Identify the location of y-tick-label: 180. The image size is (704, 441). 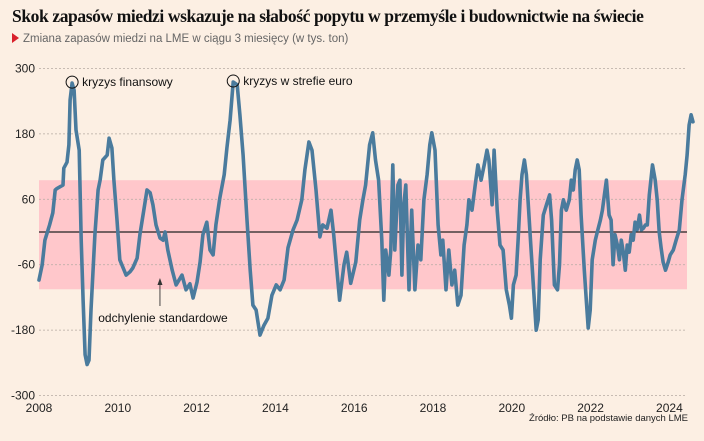
(25, 134).